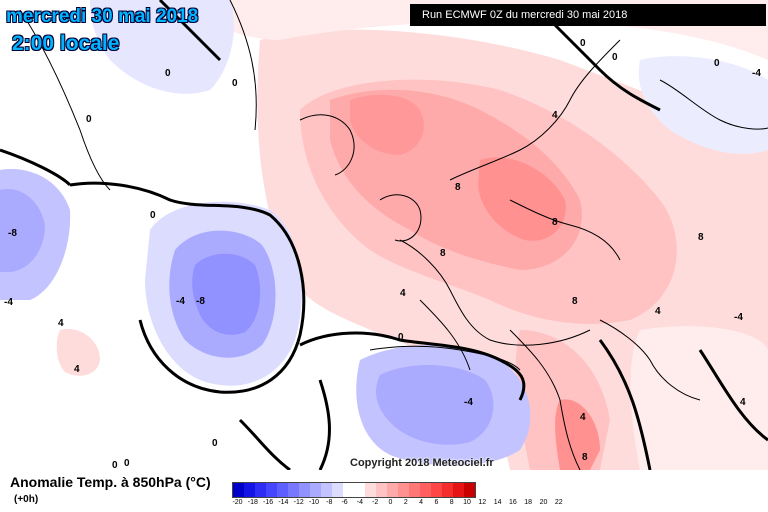 The image size is (768, 512). Describe the element at coordinates (329, 502) in the screenshot. I see `color-scale-tick: -8` at that location.